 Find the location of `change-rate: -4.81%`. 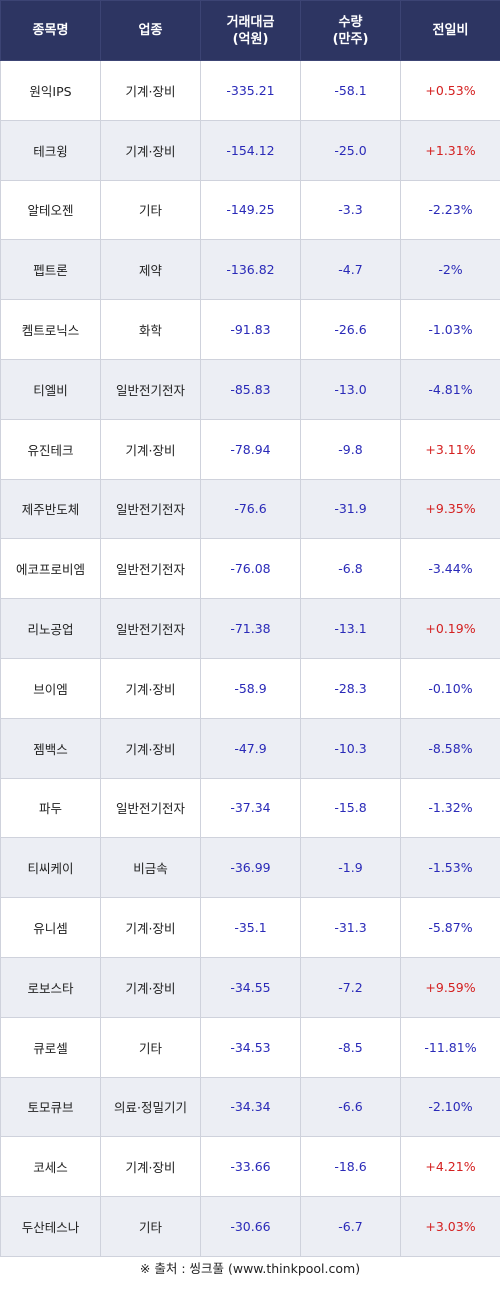

change-rate: -4.81% is located at coordinates (450, 389).